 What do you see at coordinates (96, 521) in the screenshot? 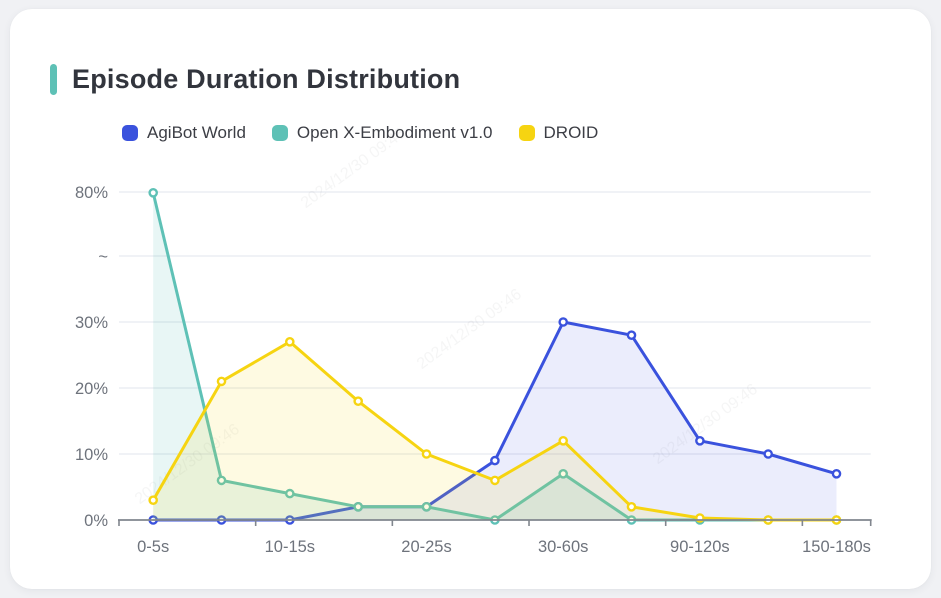
I see `y-tick-label: 0%` at bounding box center [96, 521].